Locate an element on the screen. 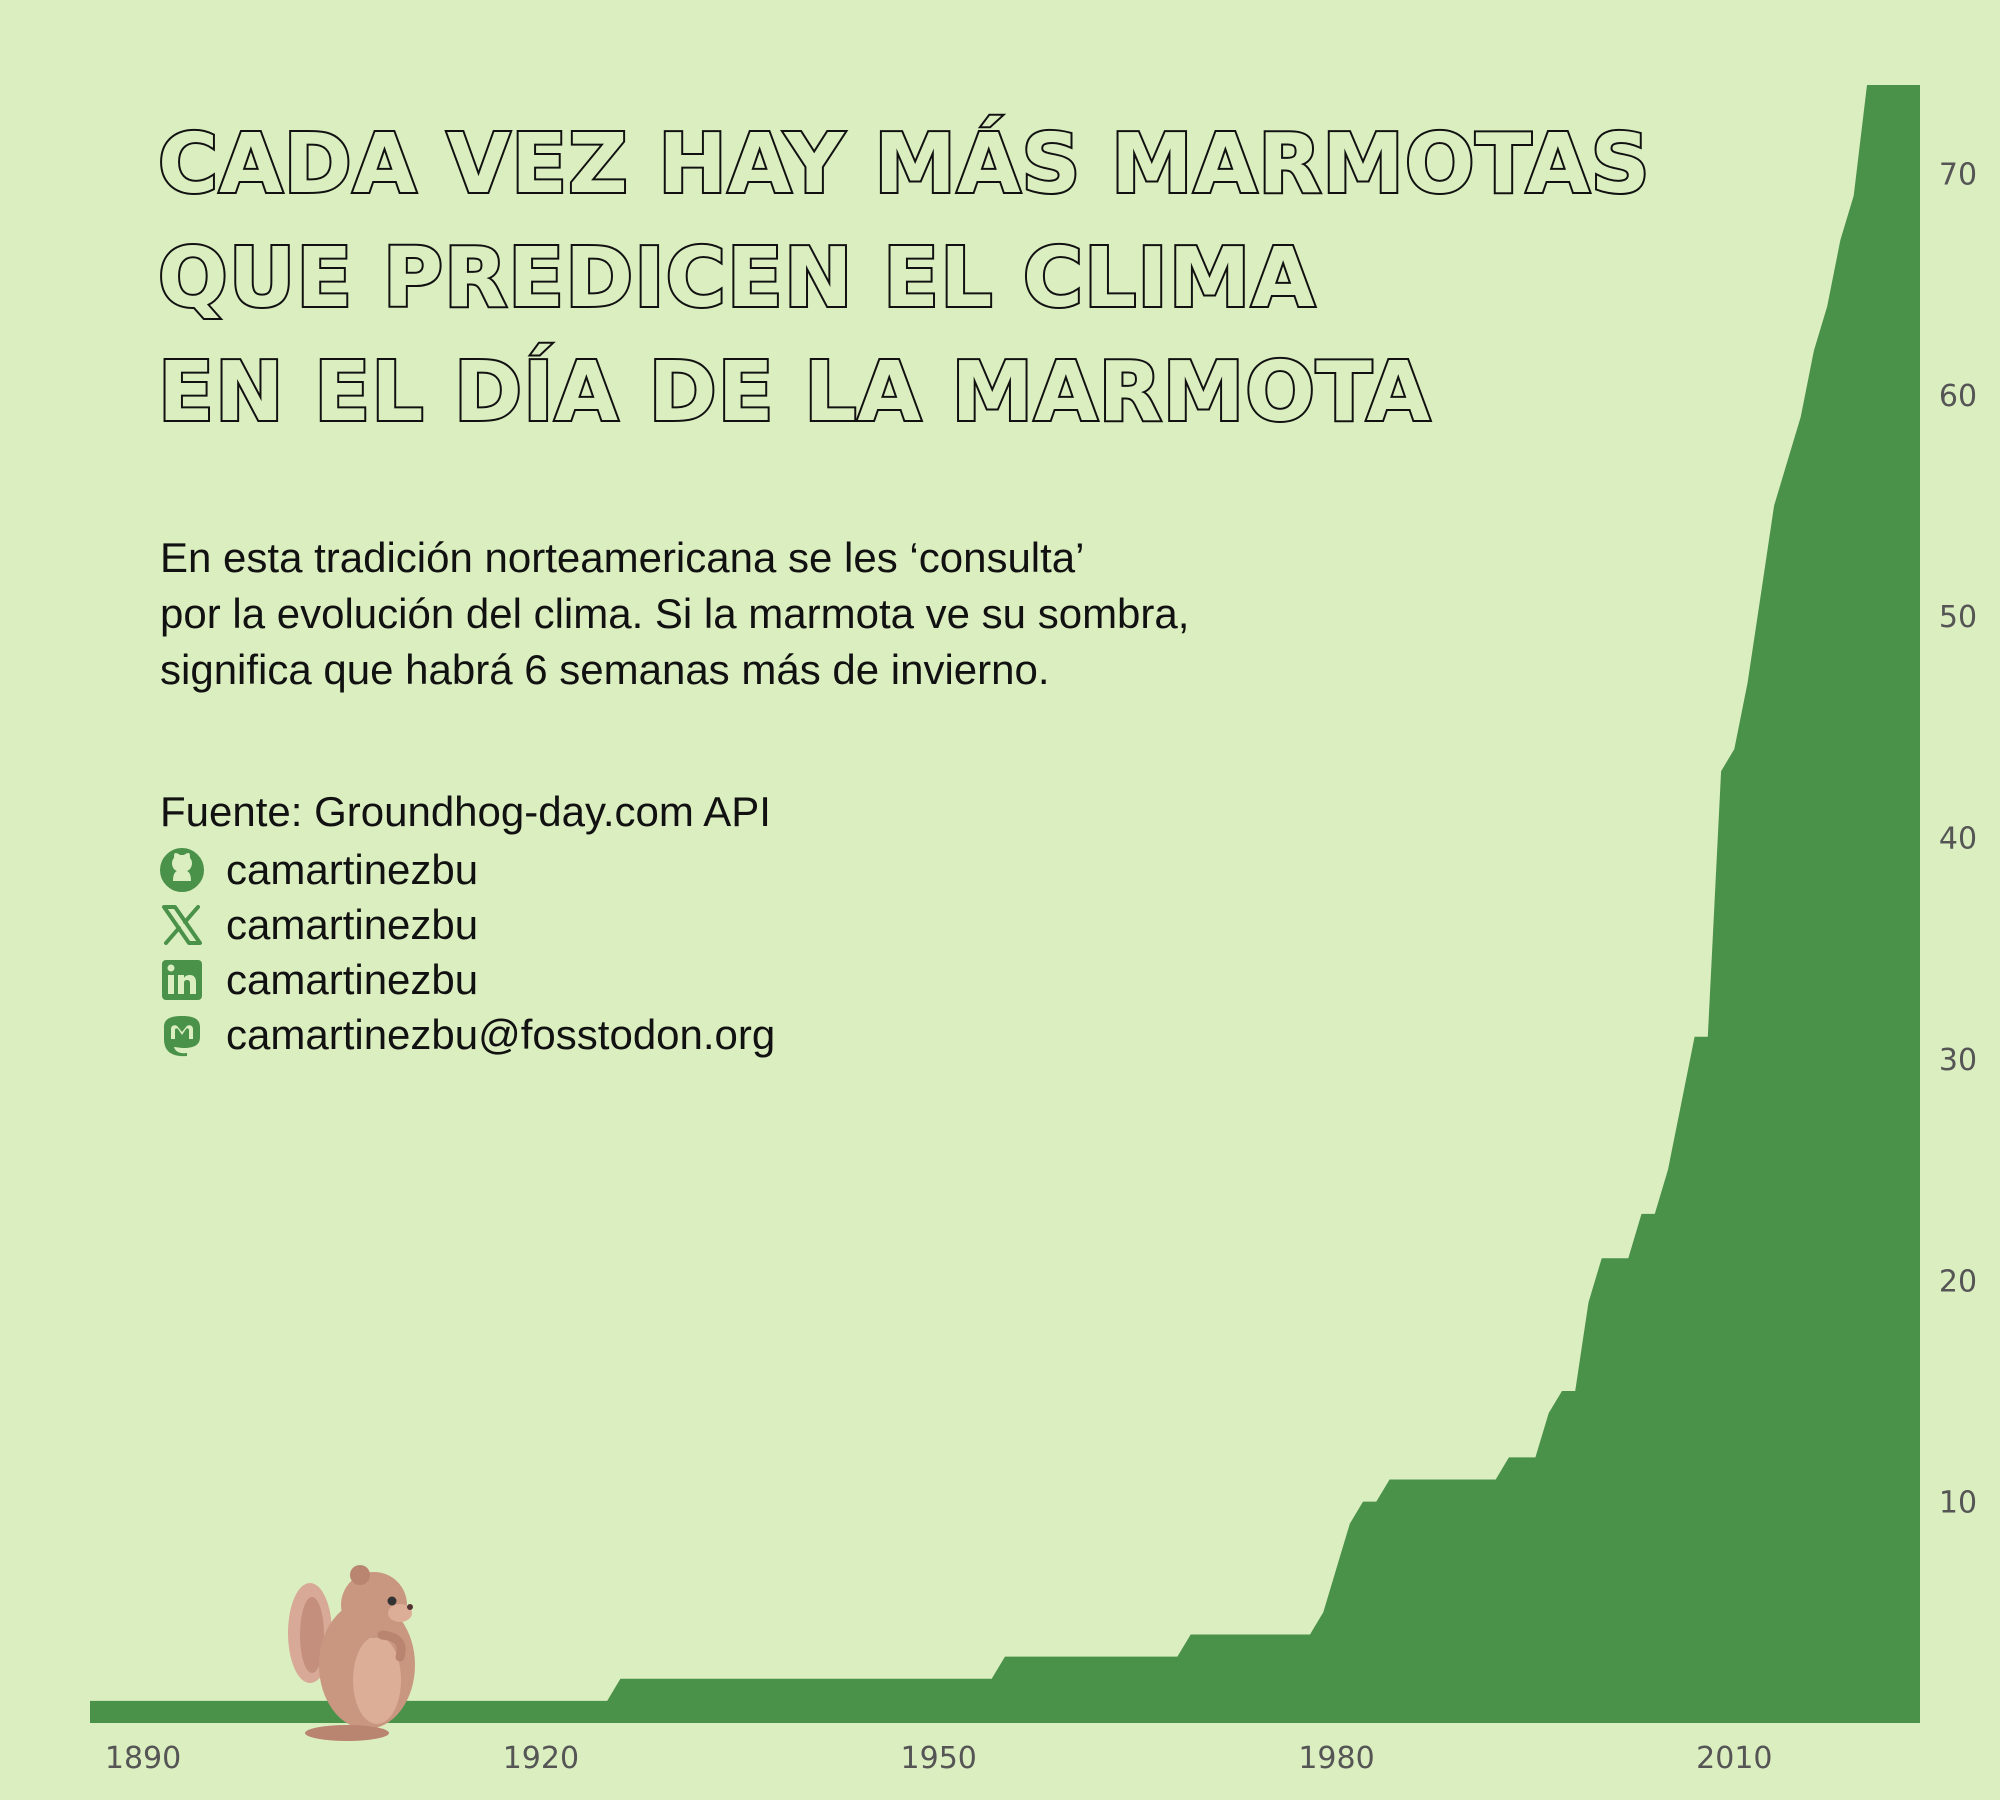  x-tick-label: 1890 is located at coordinates (143, 1758).